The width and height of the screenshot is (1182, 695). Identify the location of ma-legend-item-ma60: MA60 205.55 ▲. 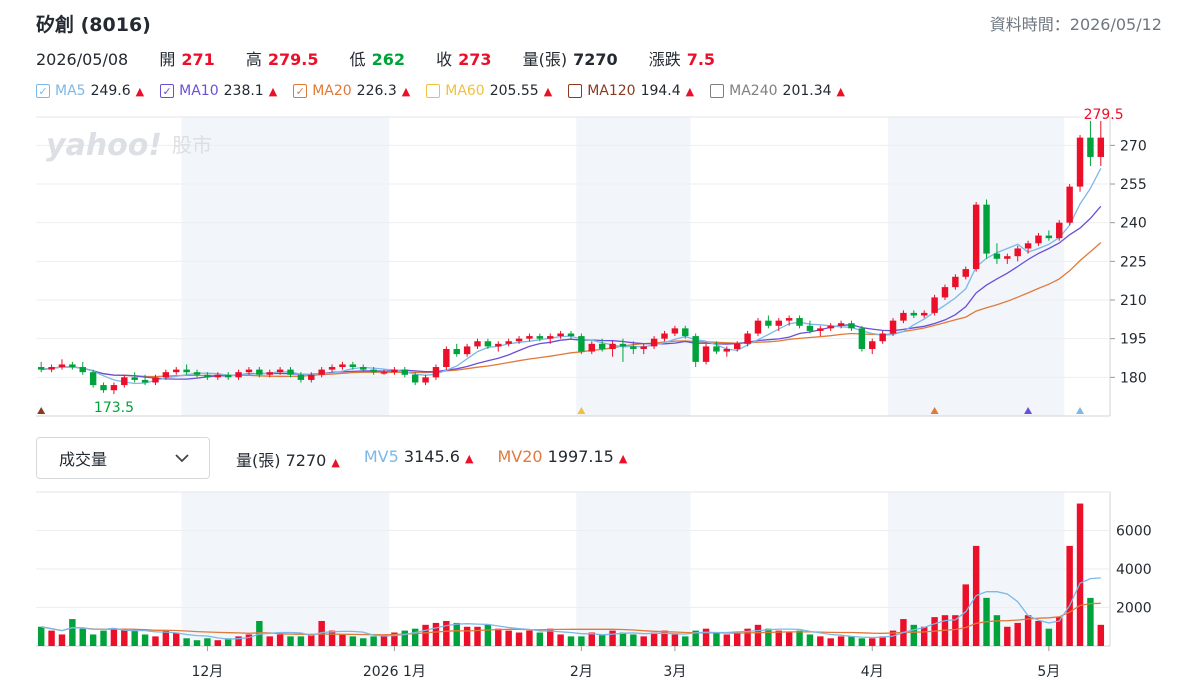
(489, 91).